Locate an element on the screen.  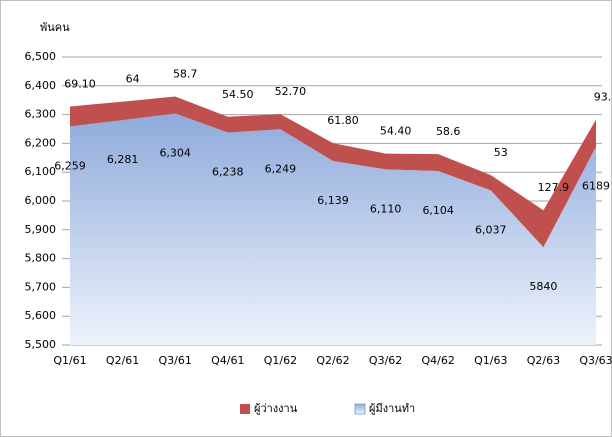
data-label: 69.10 is located at coordinates (80, 84).